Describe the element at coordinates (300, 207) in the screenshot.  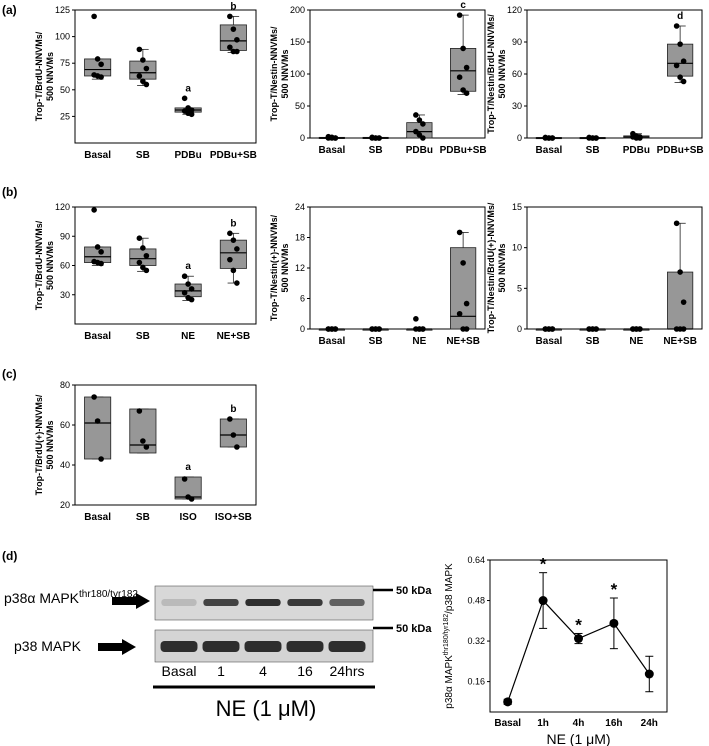
I see `y-tick-label: 24` at that location.